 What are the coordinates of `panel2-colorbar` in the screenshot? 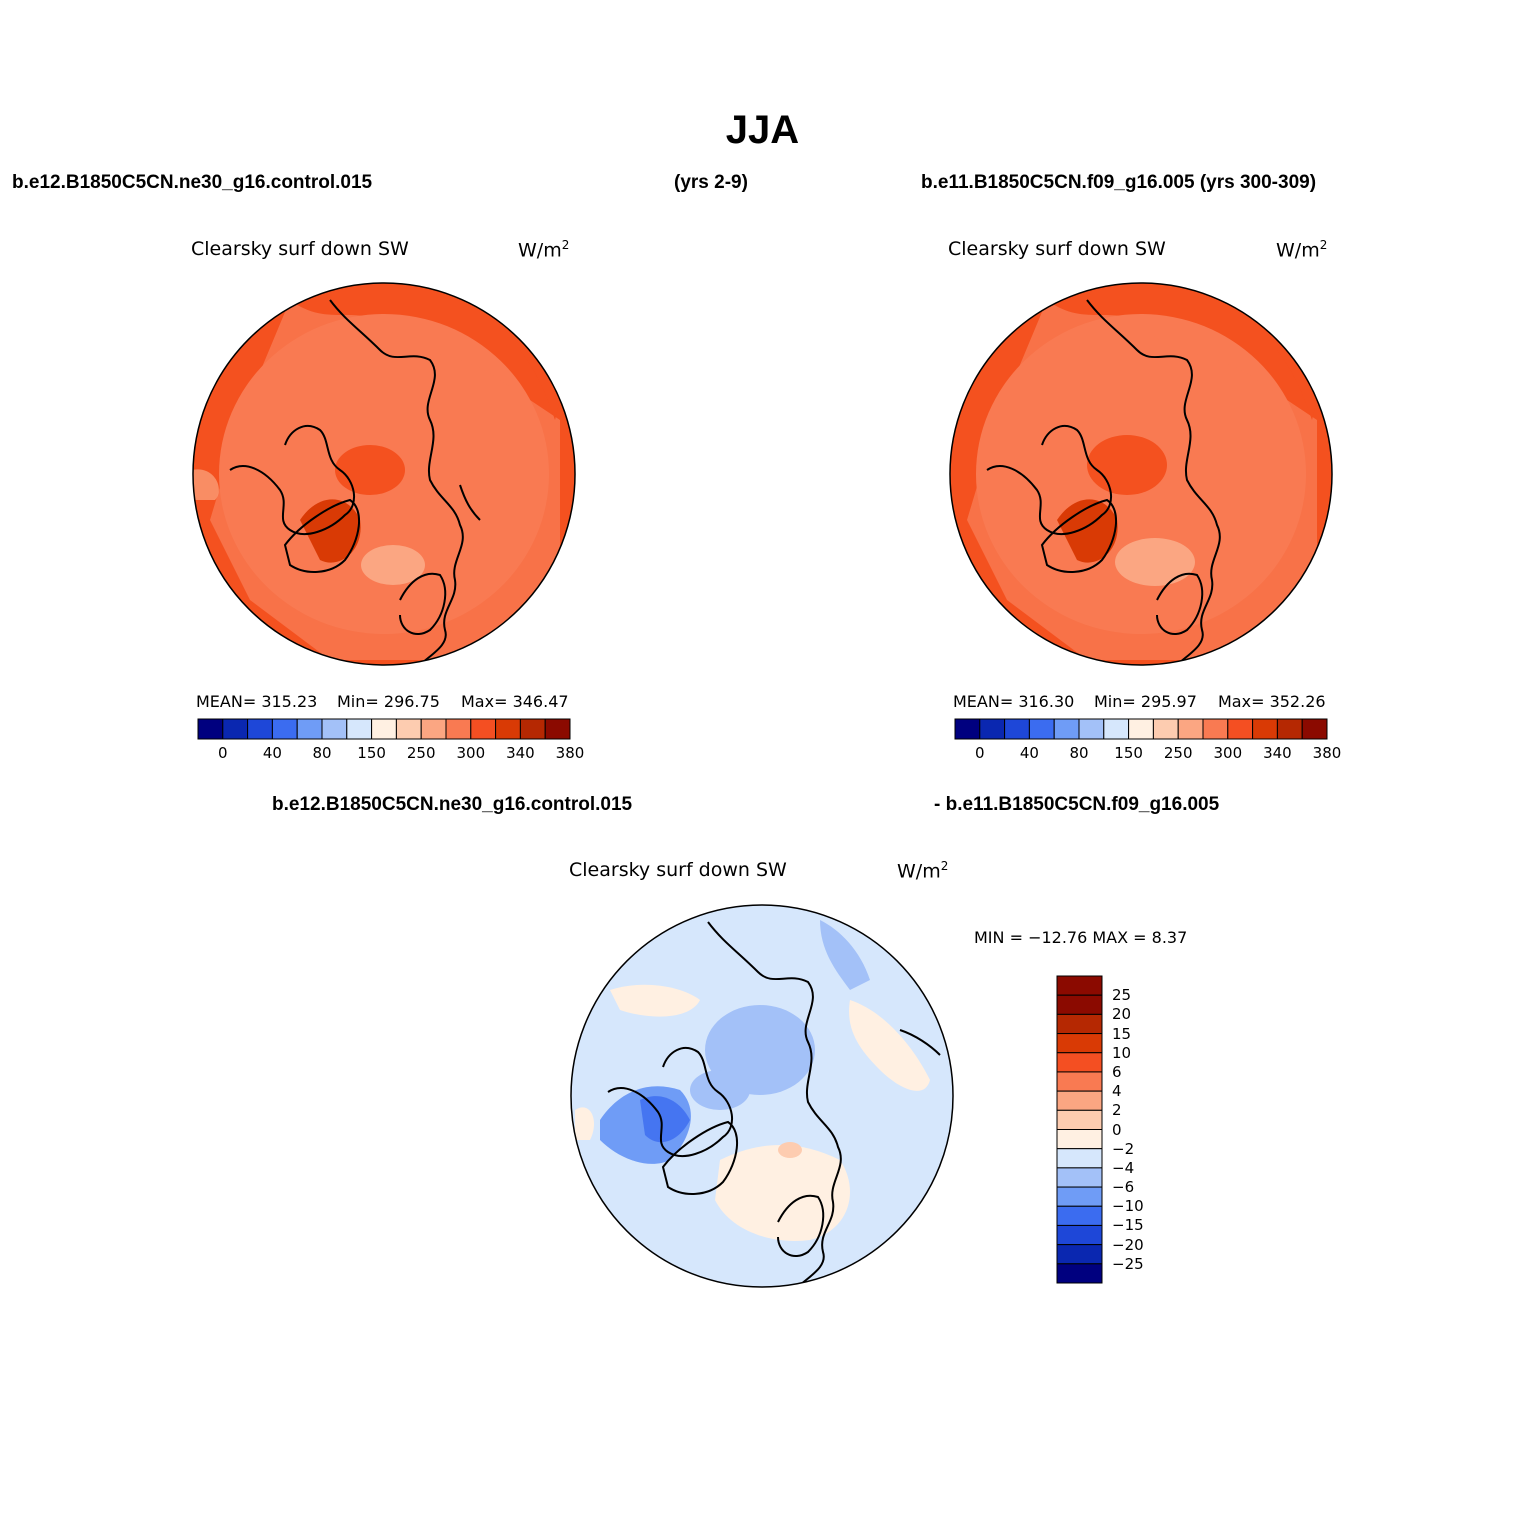 It's located at (1141, 729).